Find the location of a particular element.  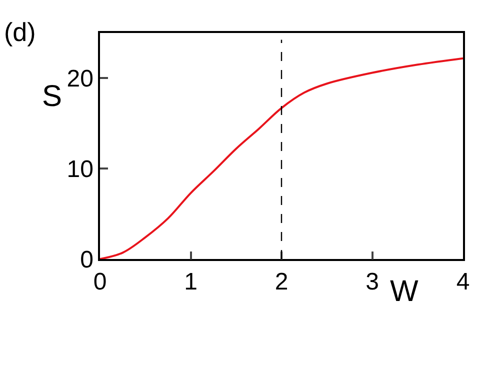

chart-title: (d) is located at coordinates (20, 32).